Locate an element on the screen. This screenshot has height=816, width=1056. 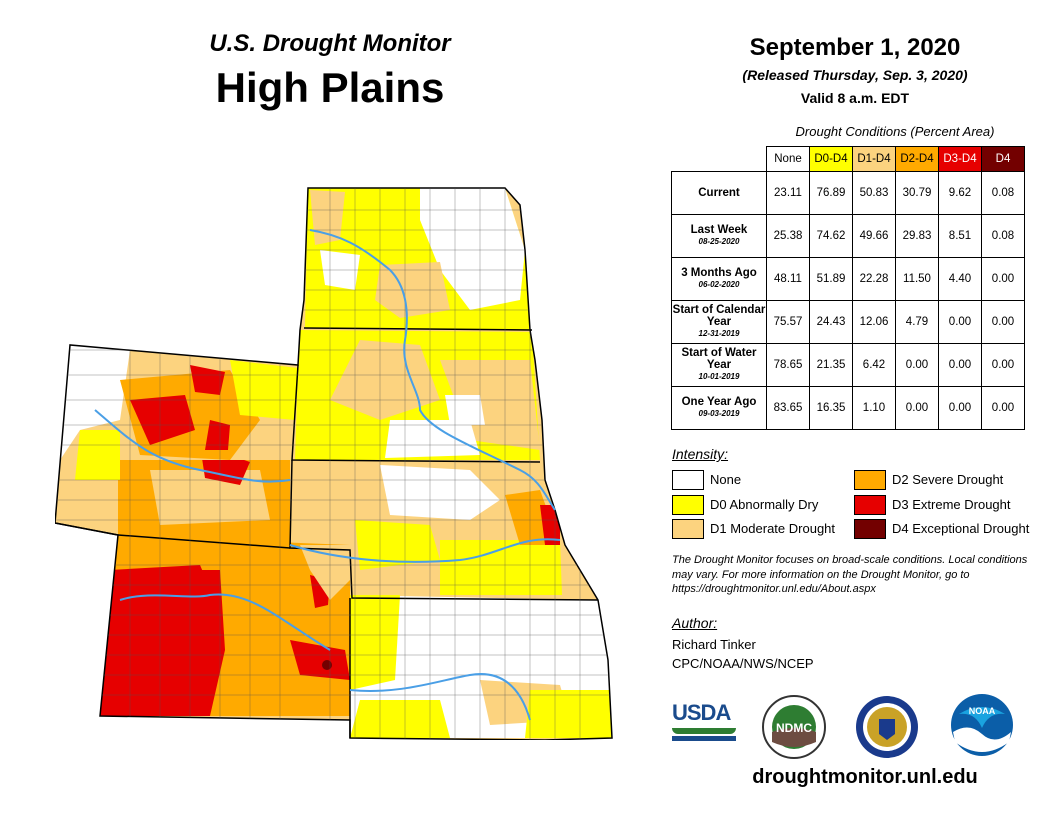
author-org: CPC/NOAA/NWS/NCEP is located at coordinates (743, 663).